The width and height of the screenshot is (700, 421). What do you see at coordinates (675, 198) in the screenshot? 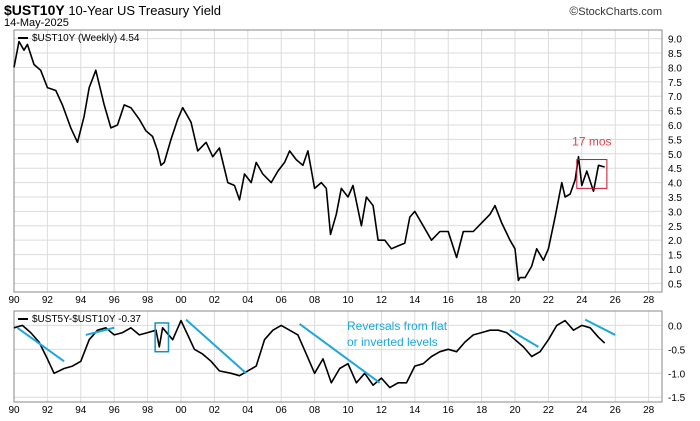
I see `yield-y-tick-label: 3.5` at bounding box center [675, 198].